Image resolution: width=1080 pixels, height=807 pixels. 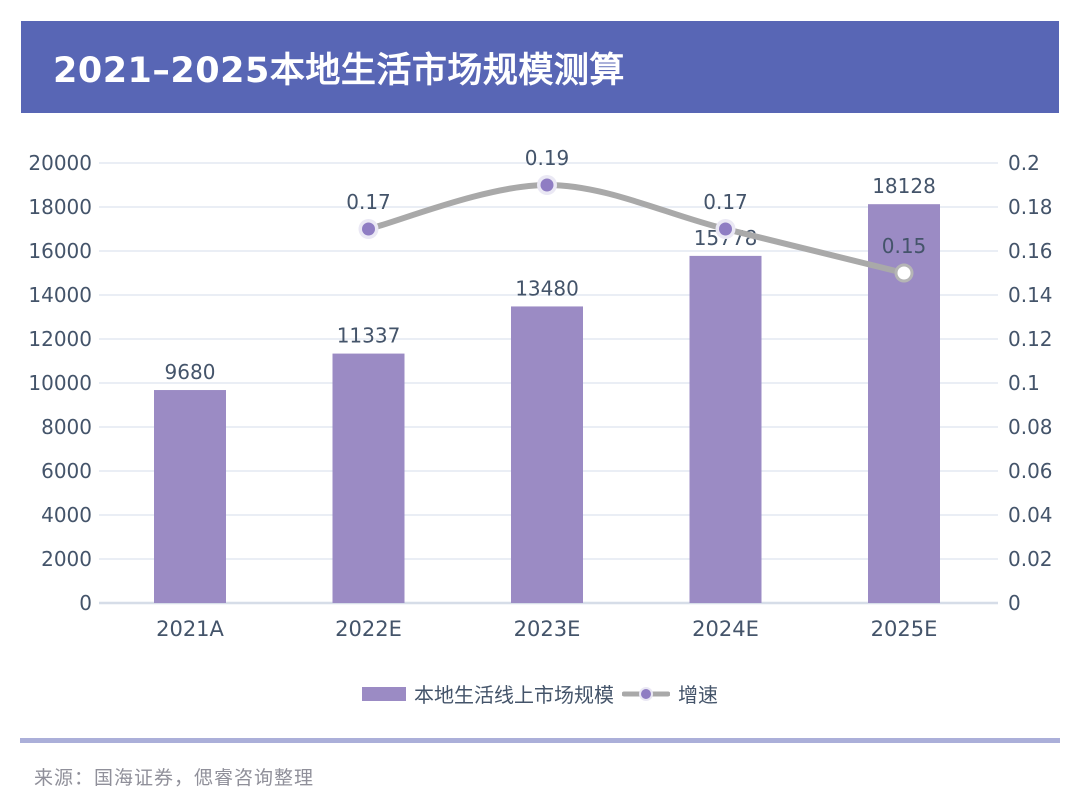 What do you see at coordinates (368, 629) in the screenshot?
I see `category-label: 2022E` at bounding box center [368, 629].